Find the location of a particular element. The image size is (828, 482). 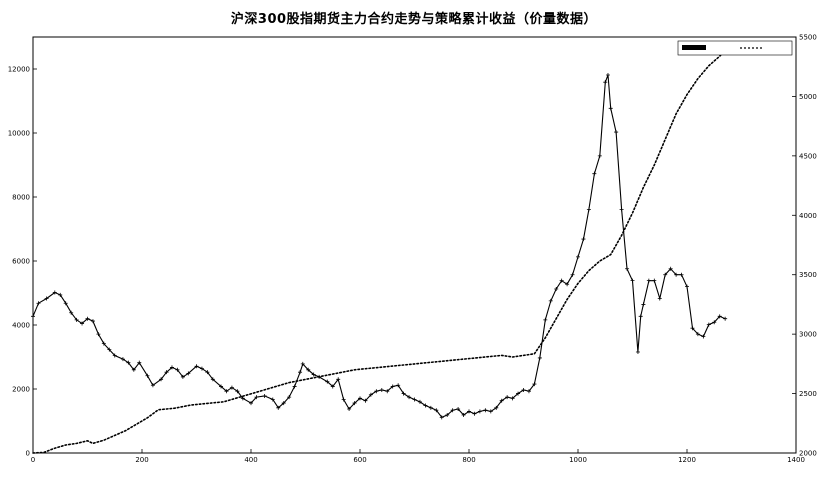

y-left-tick-label: 10000 is located at coordinates (19, 134).